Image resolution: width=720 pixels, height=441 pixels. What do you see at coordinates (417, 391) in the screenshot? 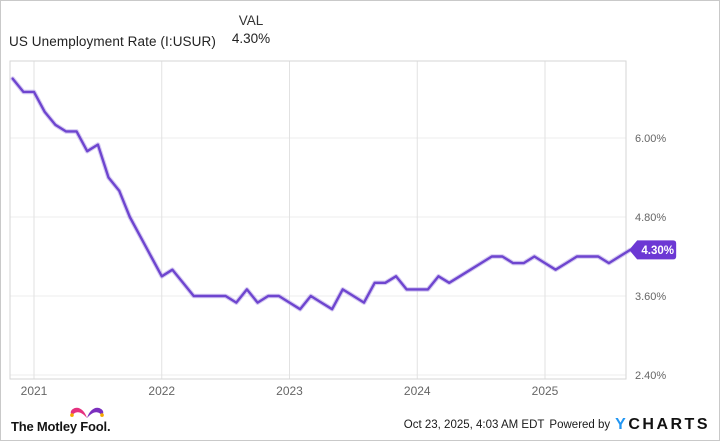
I see `x-axis-tick-label: 2024` at bounding box center [417, 391].